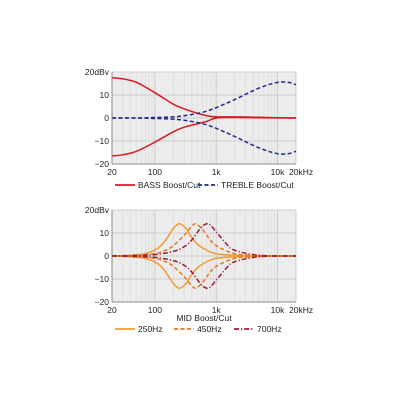  I want to click on legend-label: BASS Boost/Cut, so click(169, 185).